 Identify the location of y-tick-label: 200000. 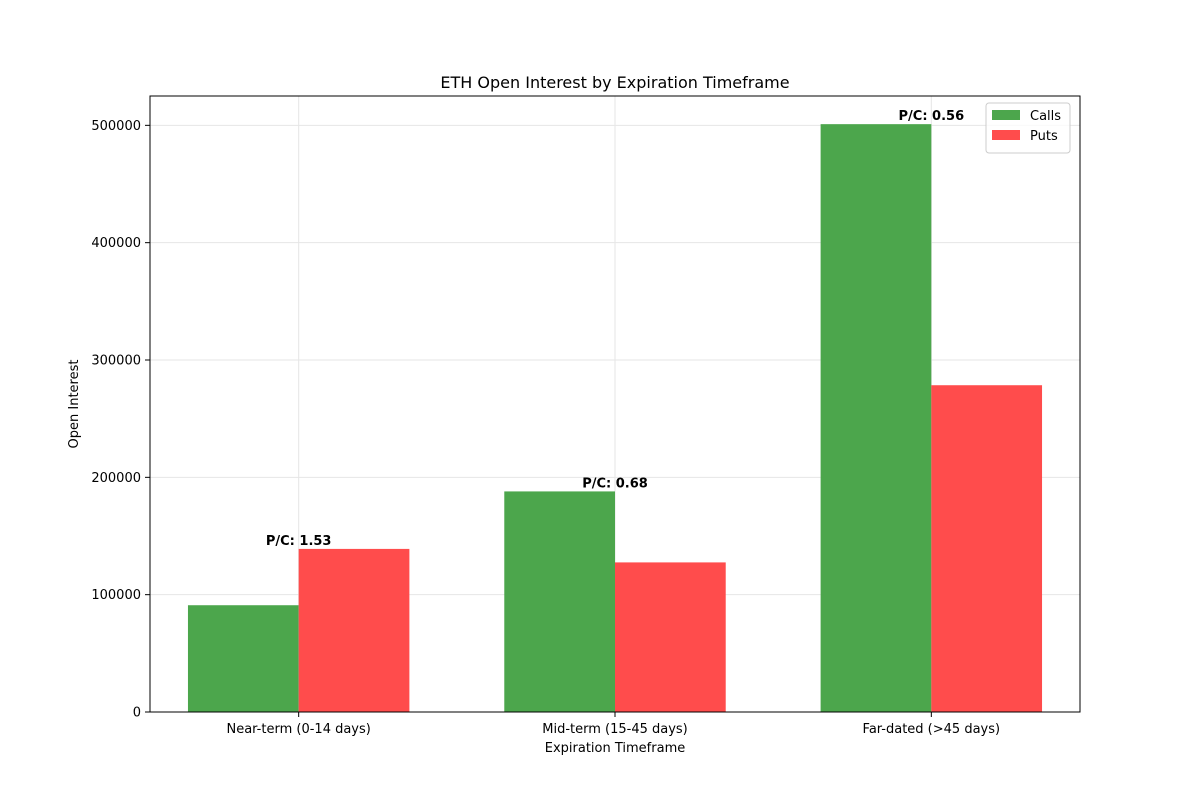
(116, 478).